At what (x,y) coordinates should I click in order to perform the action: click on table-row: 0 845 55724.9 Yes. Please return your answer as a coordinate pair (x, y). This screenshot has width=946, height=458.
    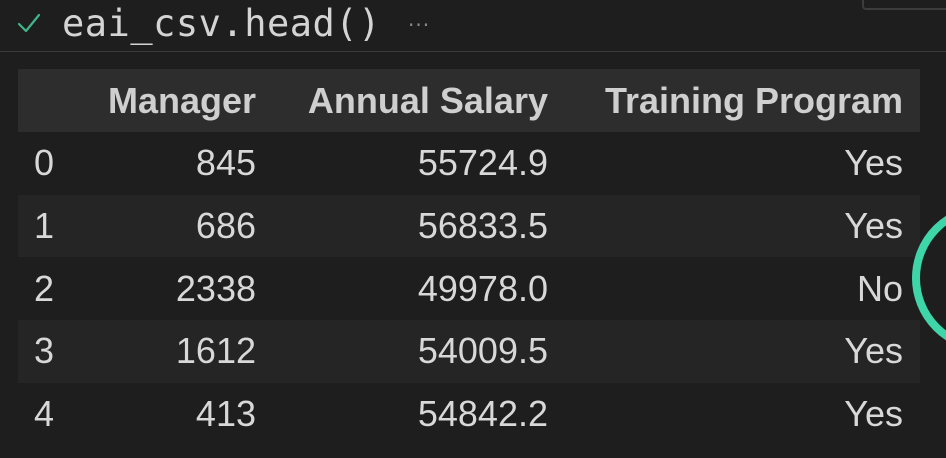
    Looking at the image, I should click on (469, 163).